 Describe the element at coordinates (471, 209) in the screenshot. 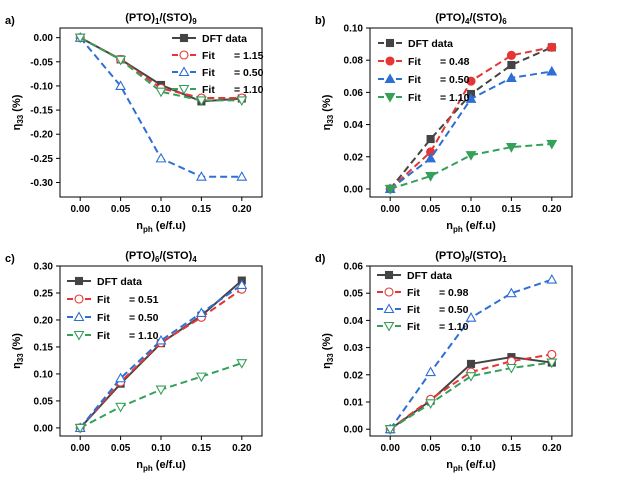

I see `x-tick-label: 0.10` at that location.